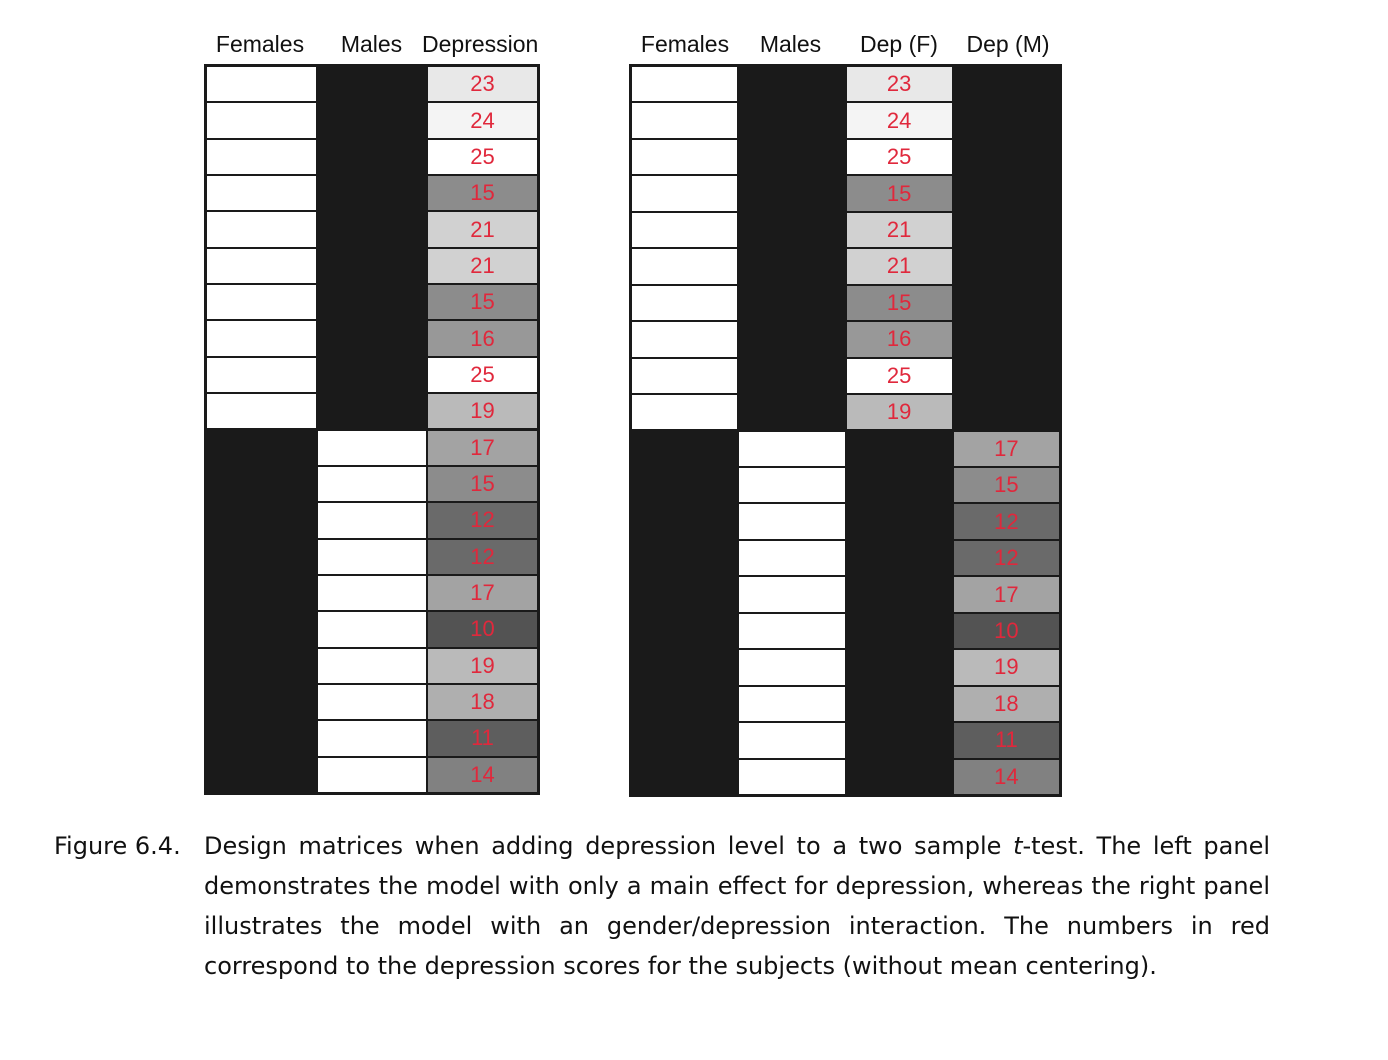  What do you see at coordinates (260, 44) in the screenshot?
I see `left-header-females: Females` at bounding box center [260, 44].